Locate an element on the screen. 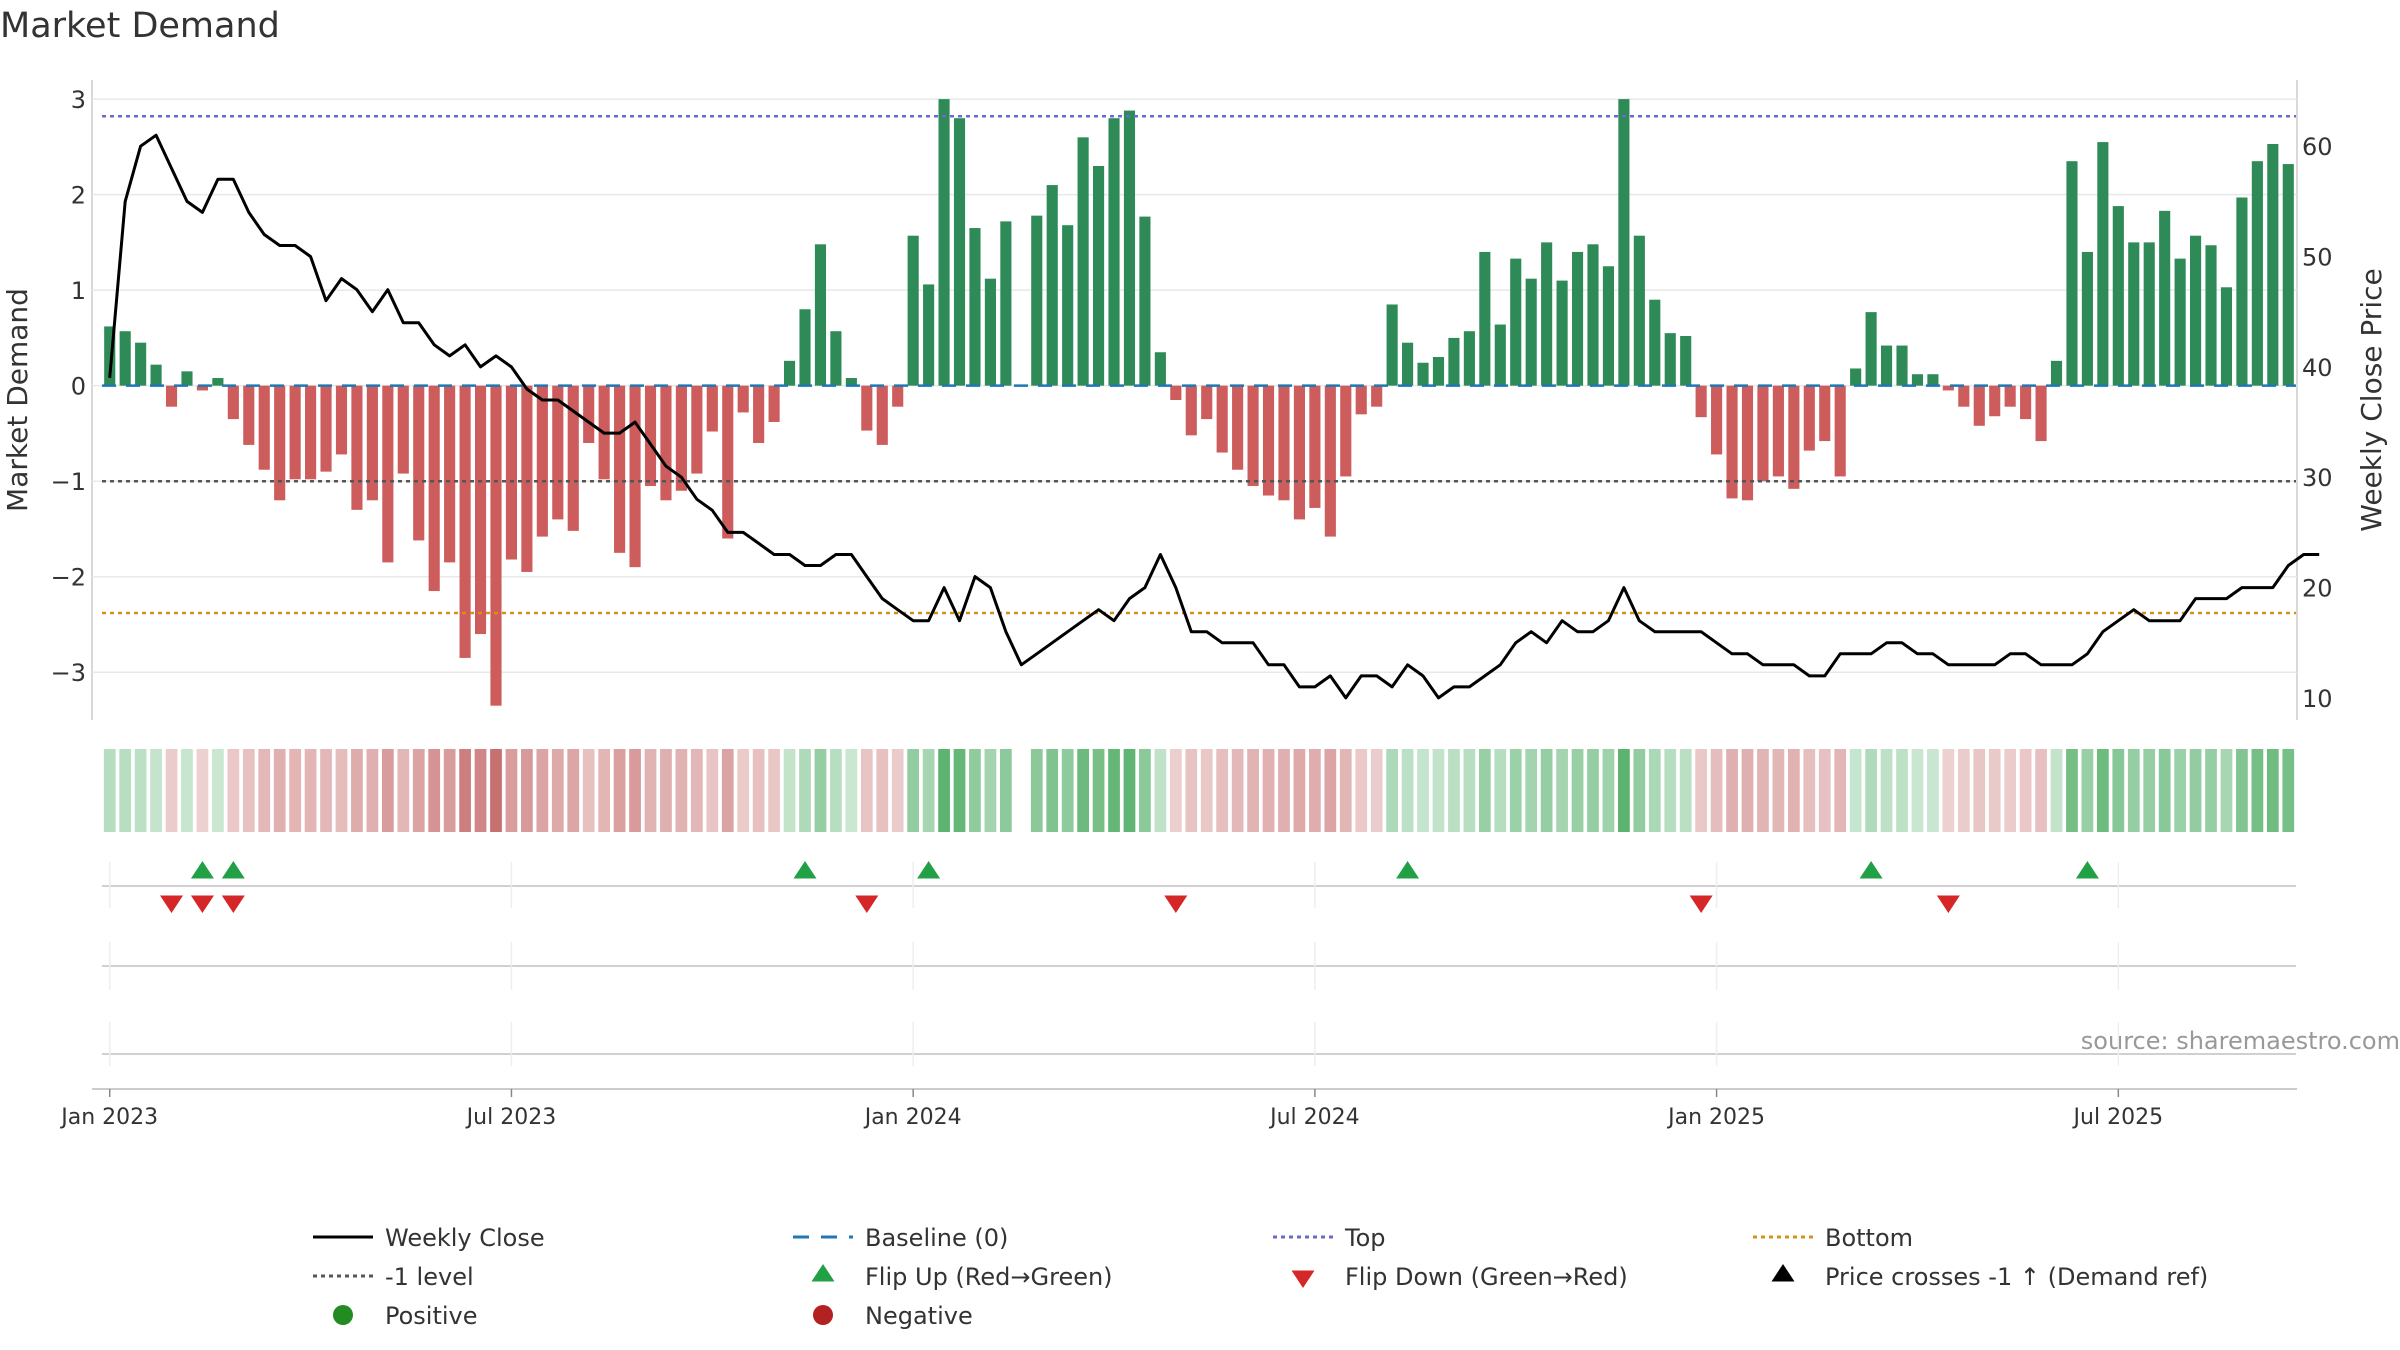 This screenshot has height=1350, width=2400. x-tick-label: Jul 2025 is located at coordinates (2118, 1117).